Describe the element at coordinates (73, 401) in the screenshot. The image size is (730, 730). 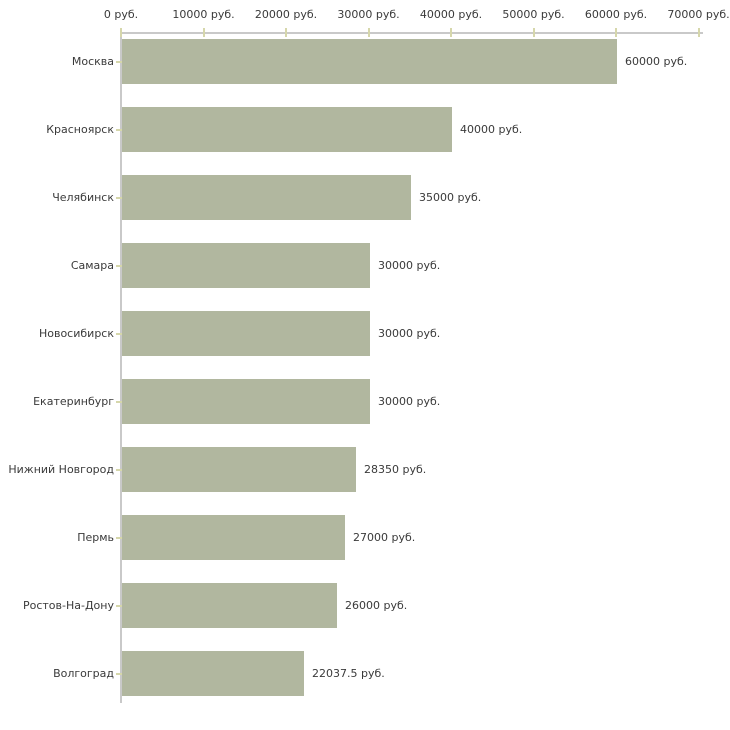
I see `category-label: Екатеринбург` at that location.